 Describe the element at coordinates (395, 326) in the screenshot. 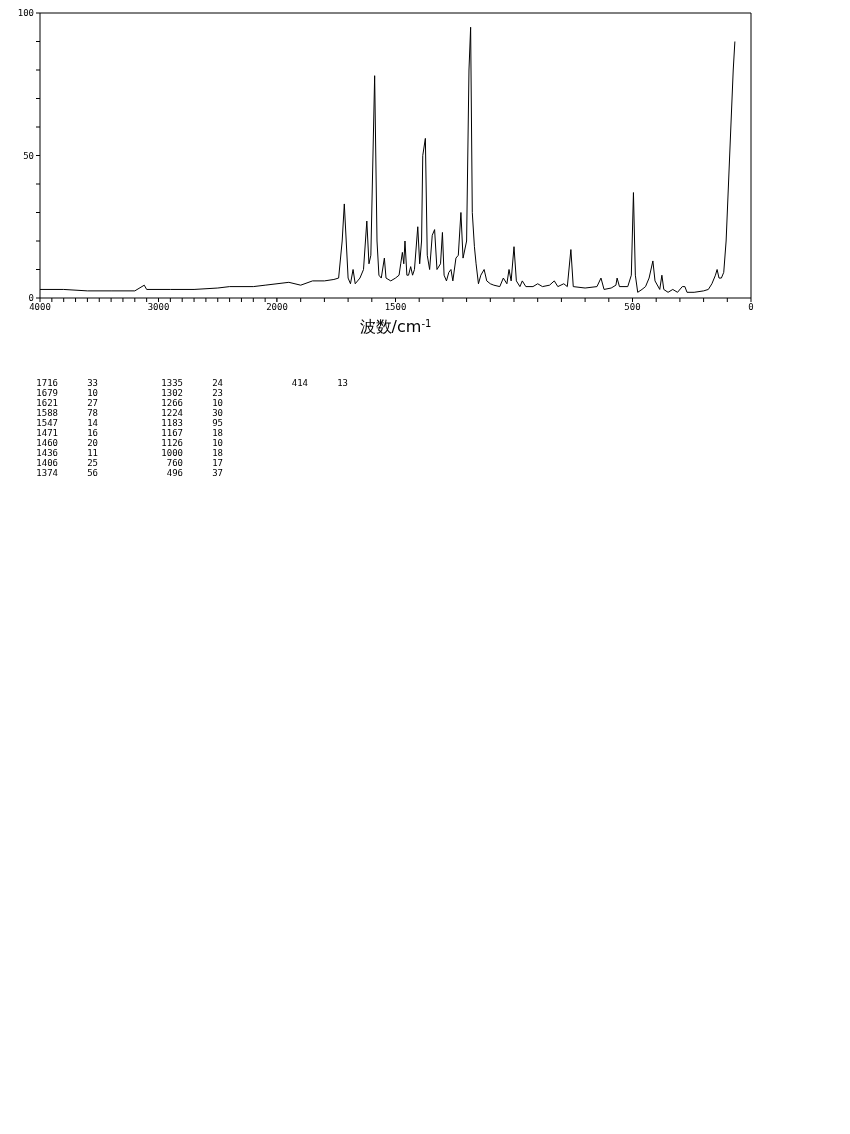

I see `x-axis-title: 波数/cm$^{-1}$` at that location.